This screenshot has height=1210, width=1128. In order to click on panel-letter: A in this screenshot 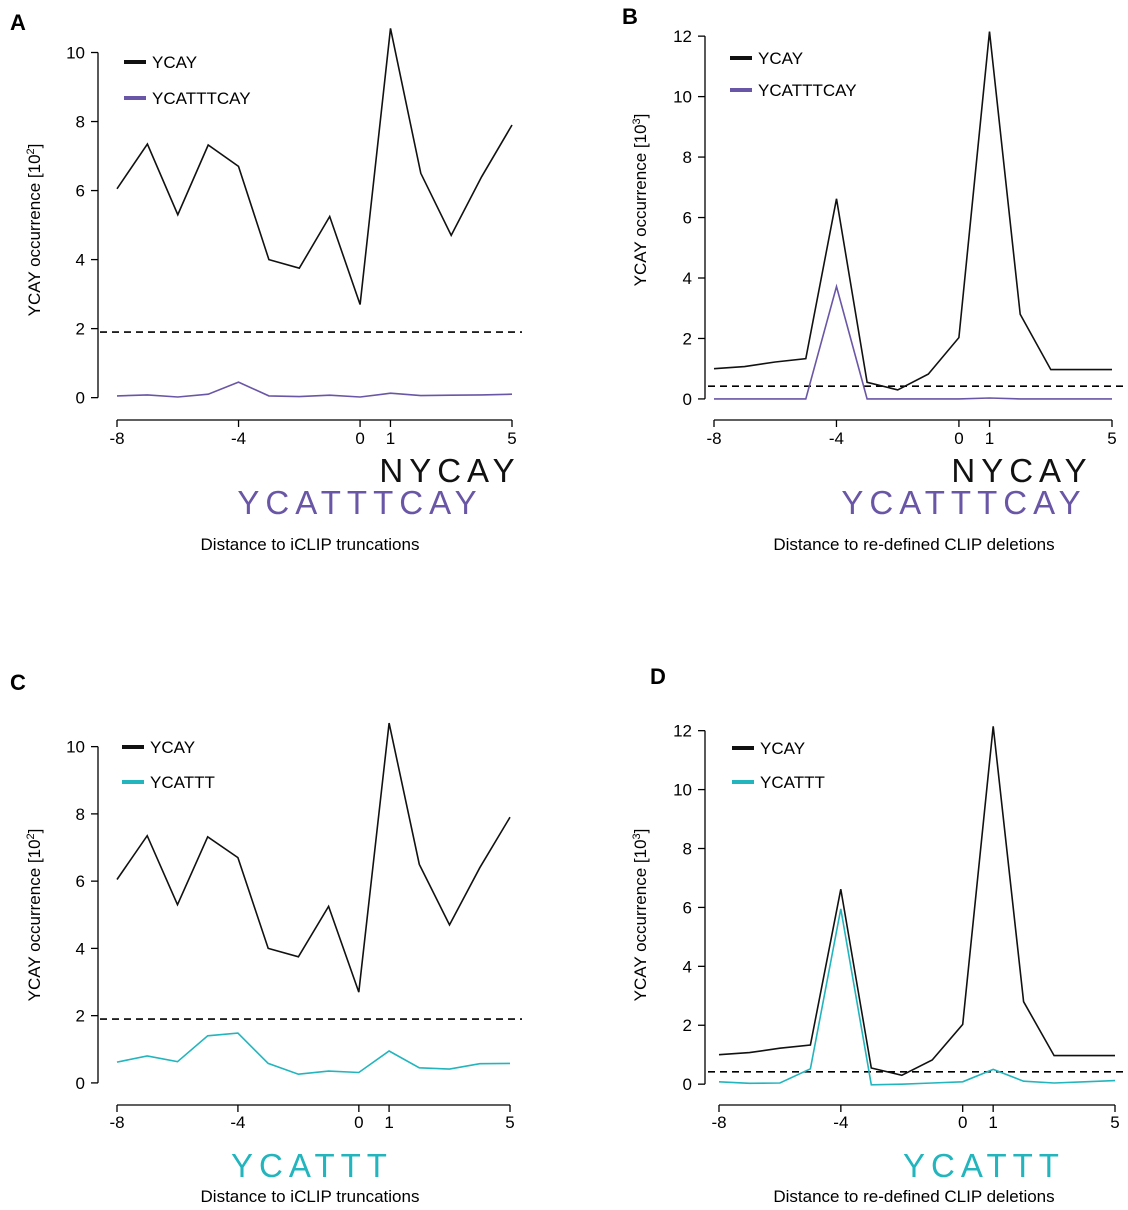, I will do `click(18, 22)`.